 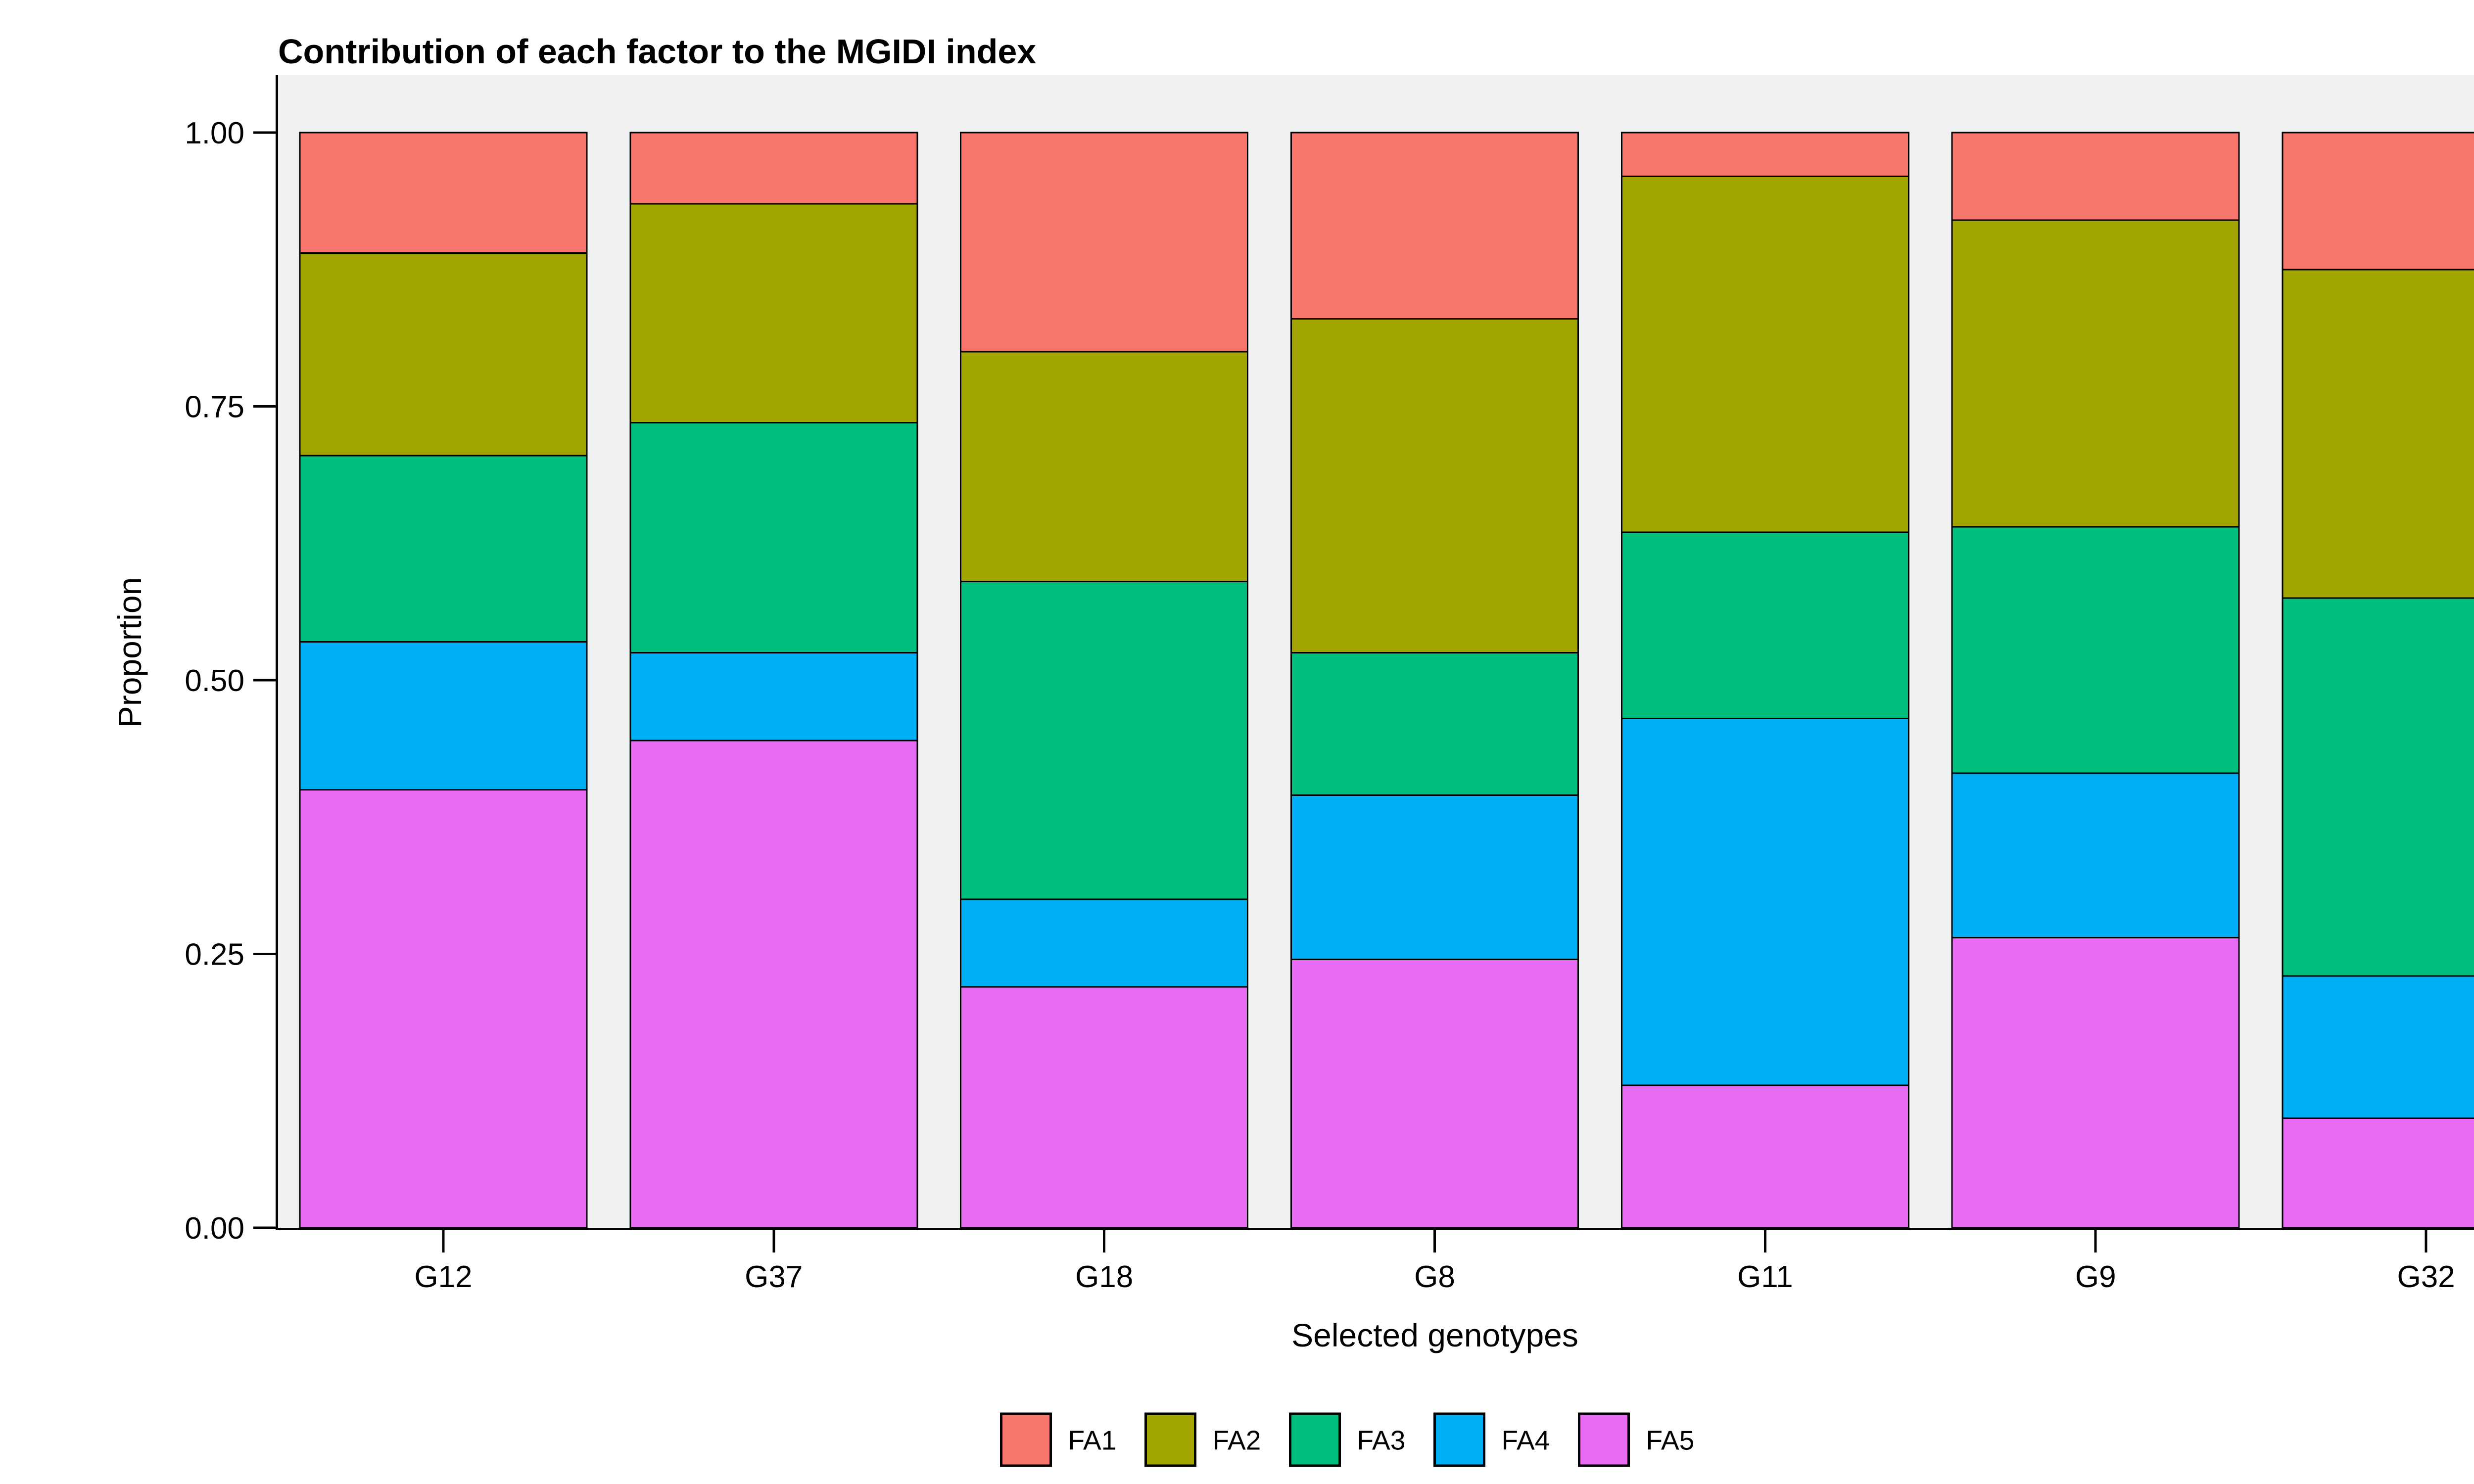 What do you see at coordinates (1105, 242) in the screenshot?
I see `bar-segment-G18-FA1` at bounding box center [1105, 242].